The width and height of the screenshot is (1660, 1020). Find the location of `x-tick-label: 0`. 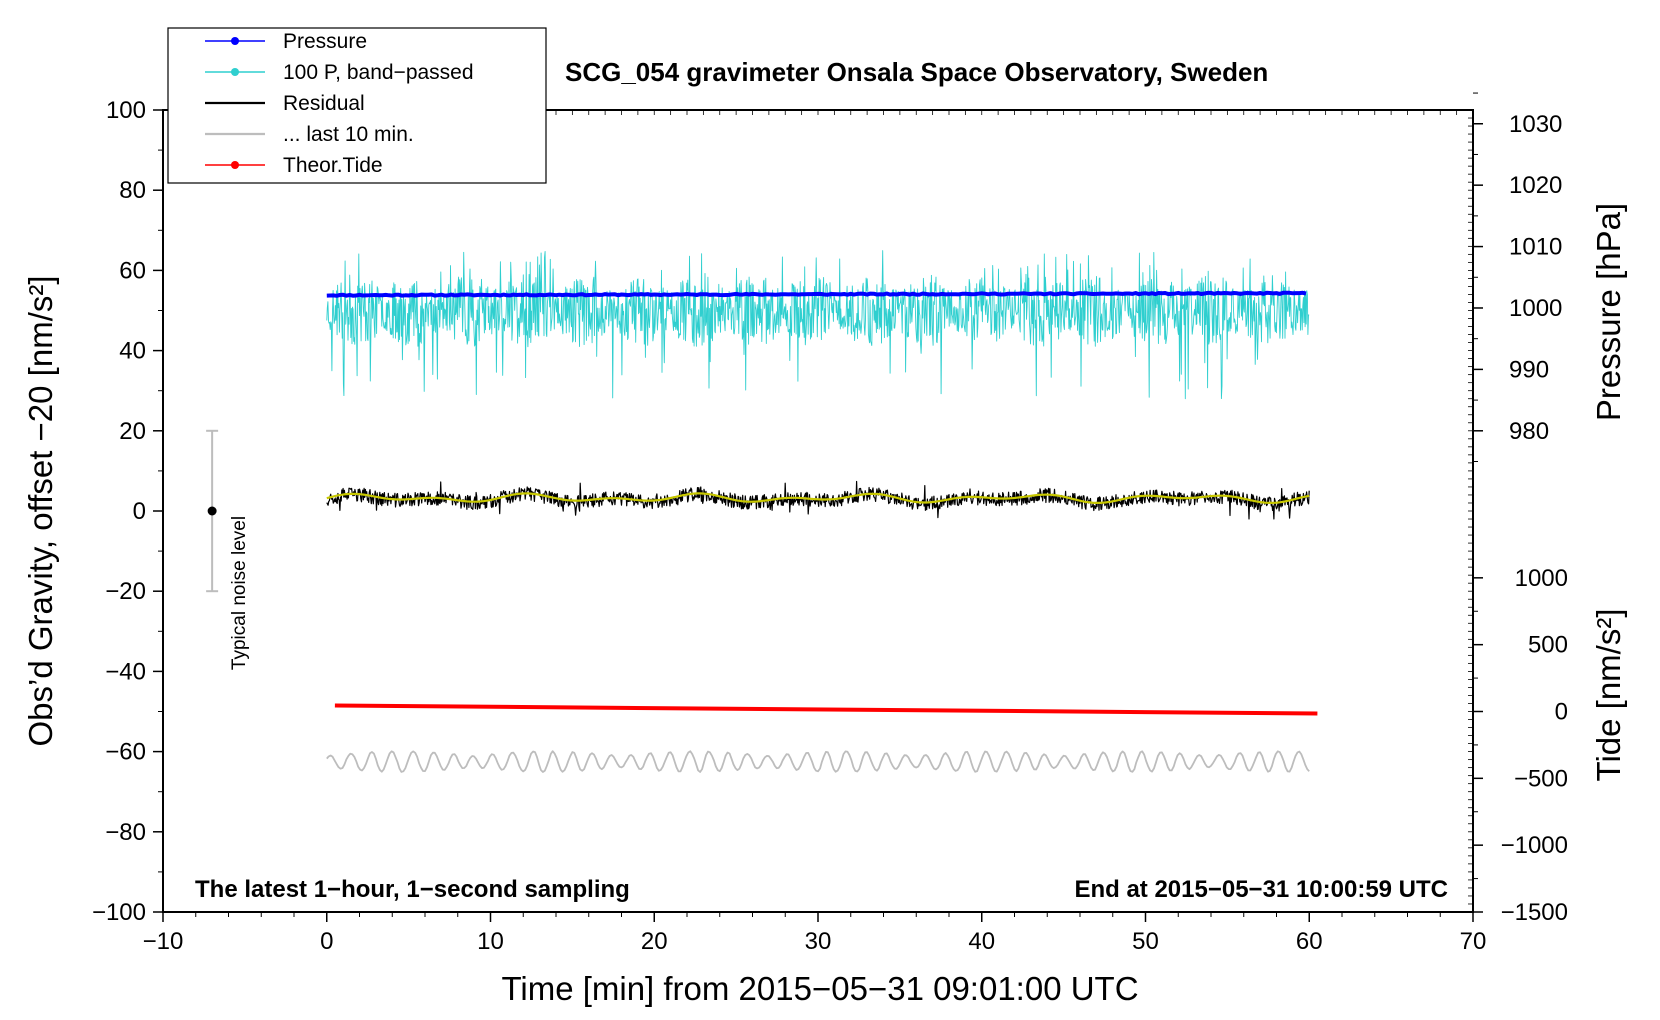

x-tick-label: 0 is located at coordinates (326, 941).